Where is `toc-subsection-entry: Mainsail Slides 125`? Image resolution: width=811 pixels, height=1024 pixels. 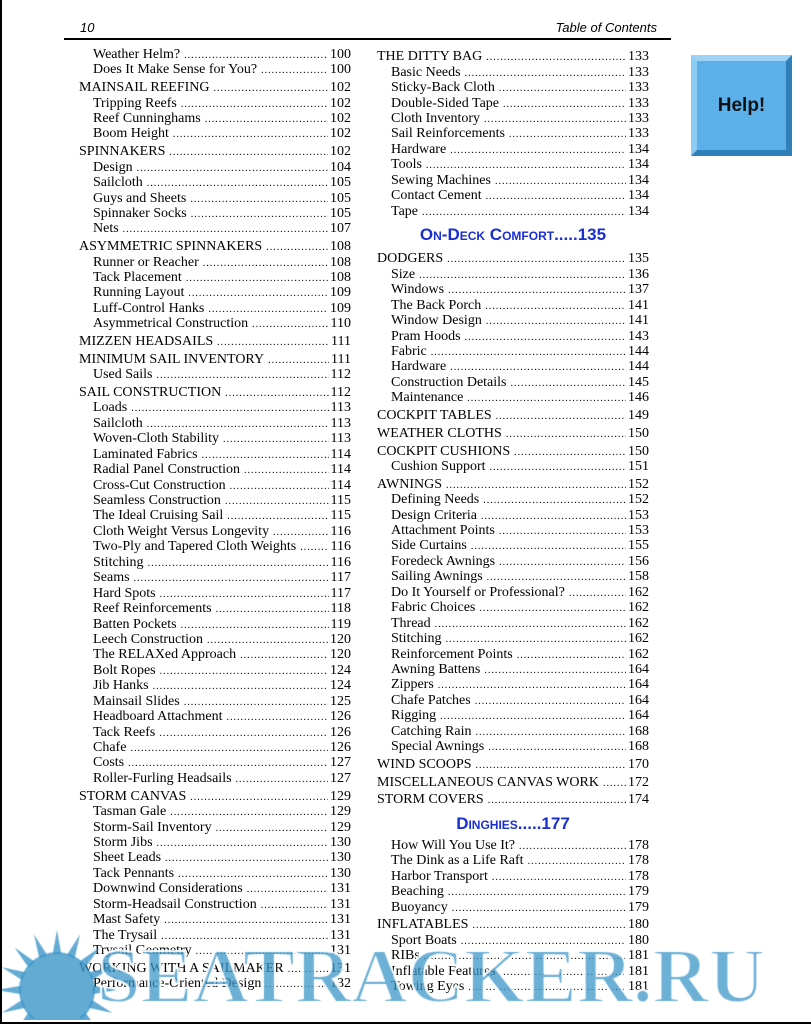
toc-subsection-entry: Mainsail Slides 125 is located at coordinates (215, 701).